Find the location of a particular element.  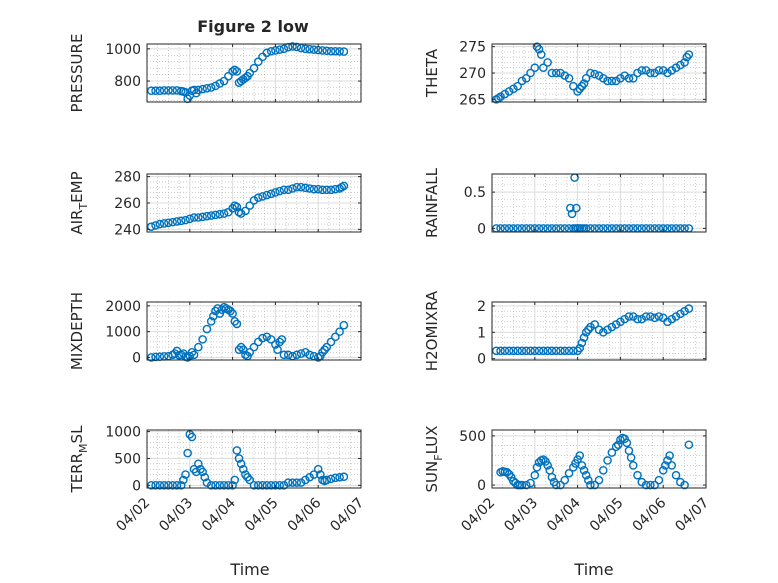

y-tick-label: 280 is located at coordinates (127, 178).